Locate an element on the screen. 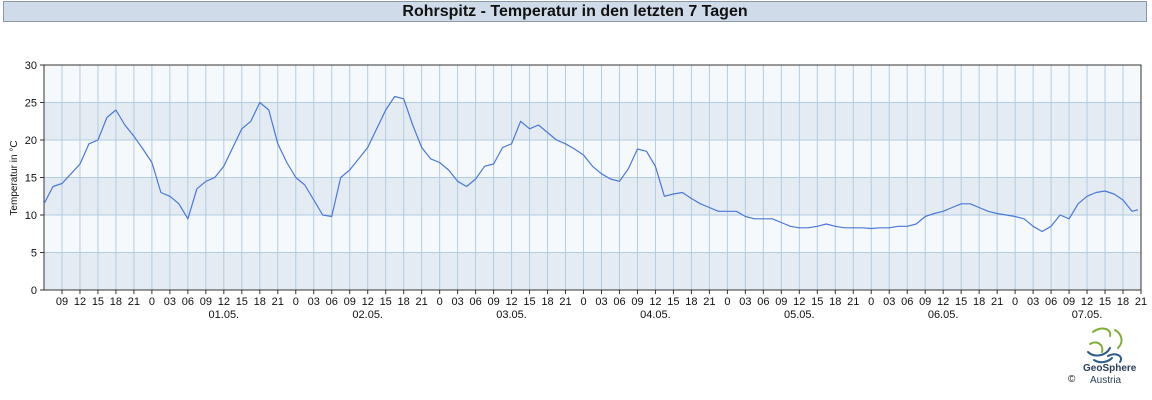 This screenshot has width=1152, height=400. geosphere-logo-icon is located at coordinates (1105, 345).